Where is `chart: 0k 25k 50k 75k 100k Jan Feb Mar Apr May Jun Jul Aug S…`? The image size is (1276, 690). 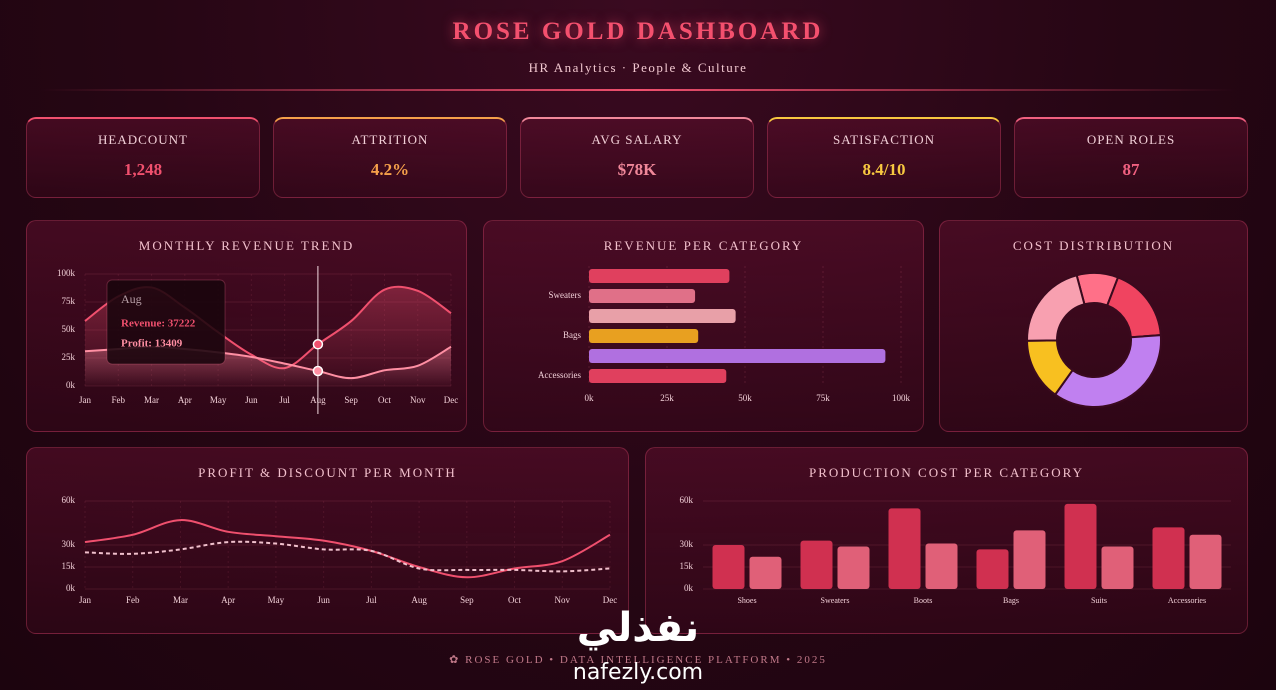 chart: 0k 25k 50k 75k 100k Jan Feb Mar Apr May Jun Jul Aug S… is located at coordinates (258, 340).